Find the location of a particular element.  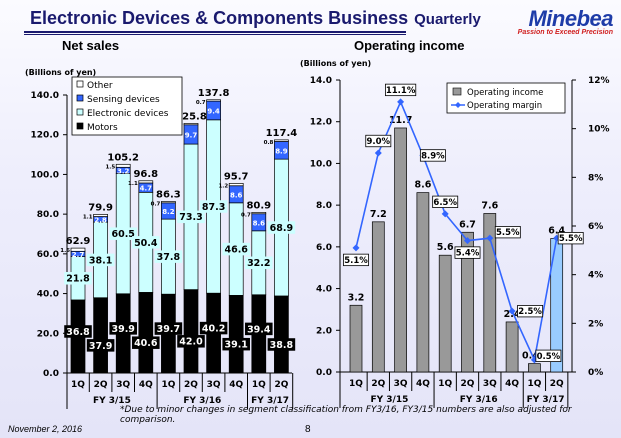

title-text: Electronic Devices & Components Business is located at coordinates (219, 18).